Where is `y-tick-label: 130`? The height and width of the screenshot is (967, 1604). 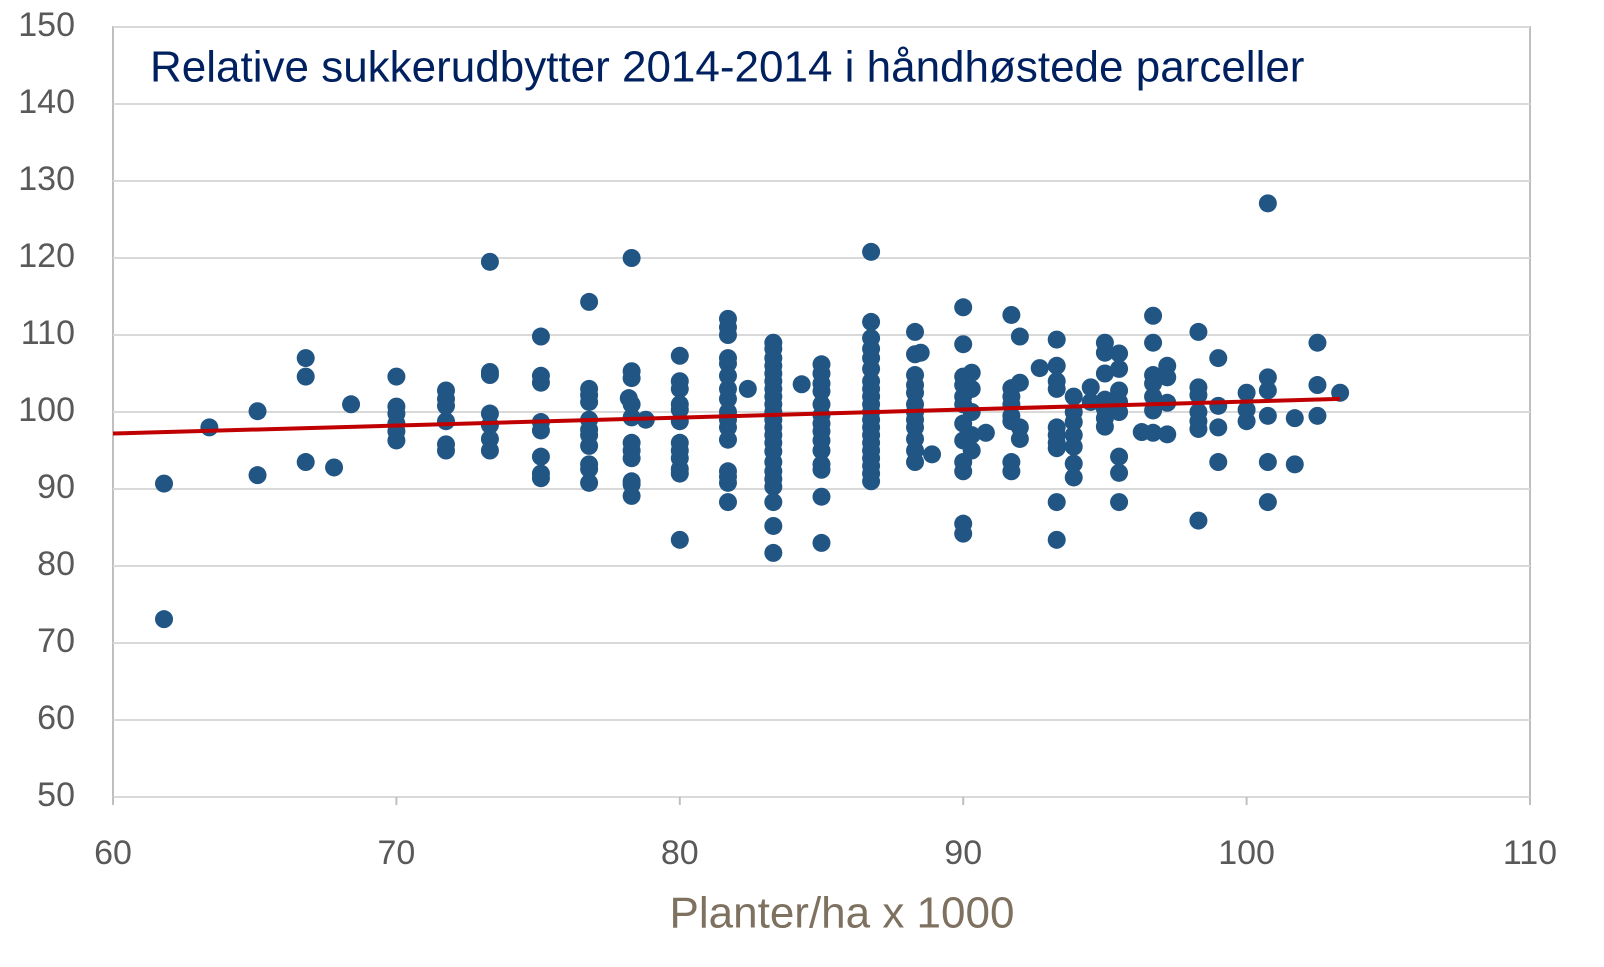
y-tick-label: 130 is located at coordinates (46, 179).